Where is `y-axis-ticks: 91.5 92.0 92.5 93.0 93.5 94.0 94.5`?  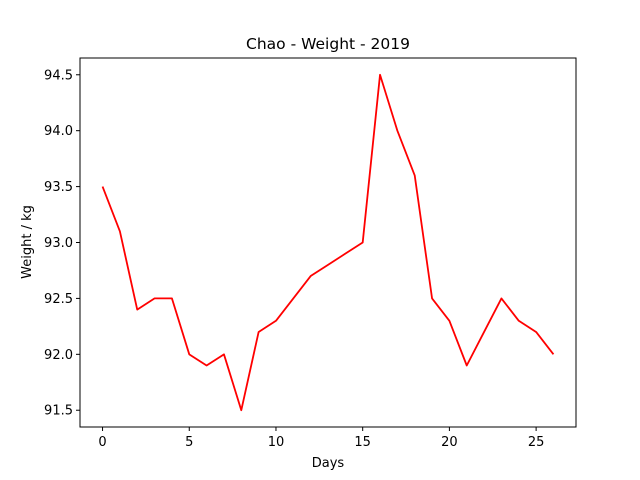 y-axis-ticks: 91.5 92.0 92.5 93.0 93.5 94.0 94.5 is located at coordinates (62, 243).